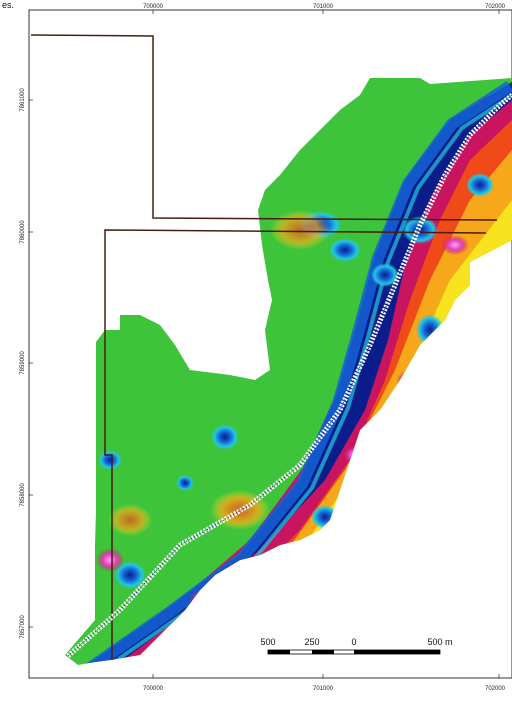 The height and width of the screenshot is (717, 512). What do you see at coordinates (23, 627) in the screenshot?
I see `y-tick-5: 7857000` at bounding box center [23, 627].